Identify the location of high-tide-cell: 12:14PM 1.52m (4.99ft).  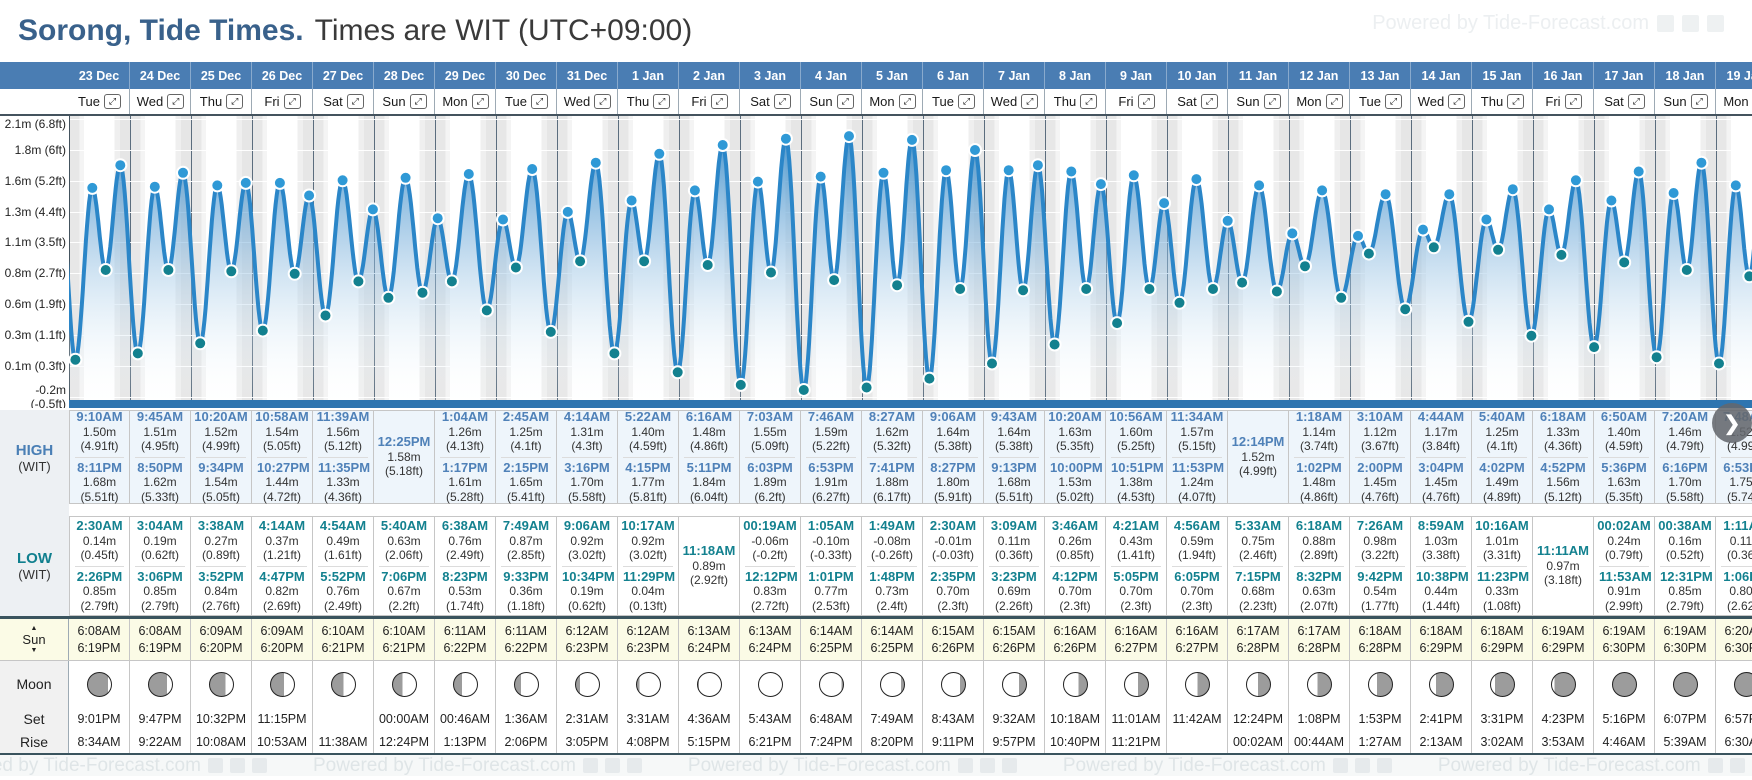
(1258, 457).